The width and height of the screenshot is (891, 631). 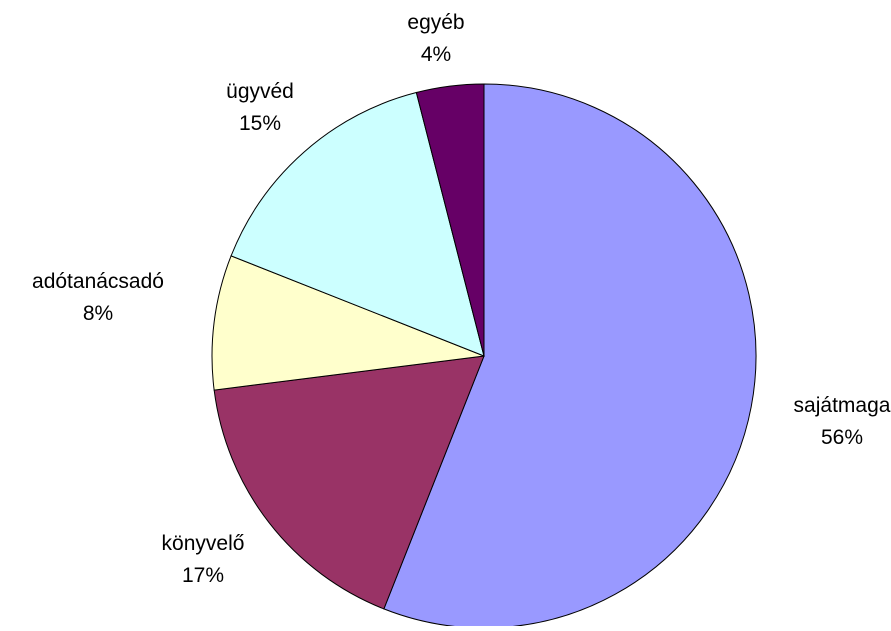 I want to click on slice-label-1: könyvelő, so click(x=203, y=543).